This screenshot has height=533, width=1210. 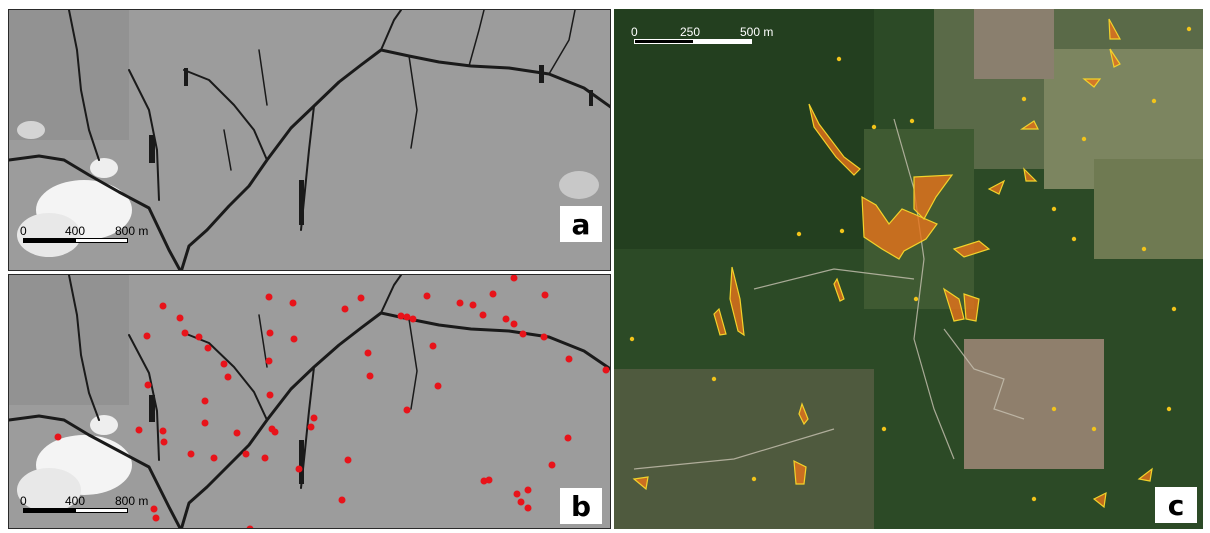 I want to click on panel-label-c: c, so click(x=1176, y=505).